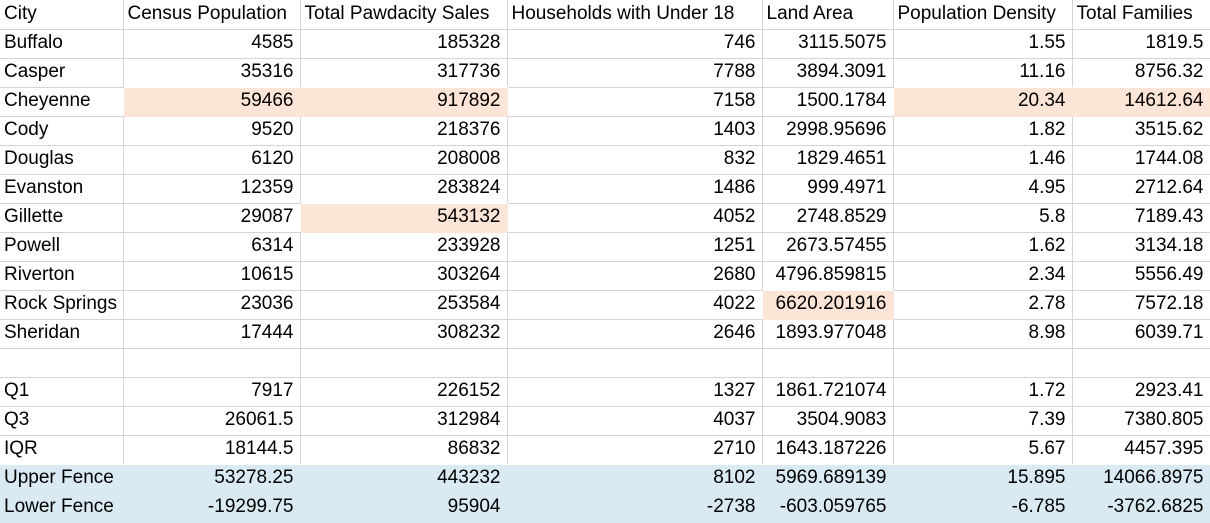  I want to click on cell-census-population: -19299.75, so click(212, 508).